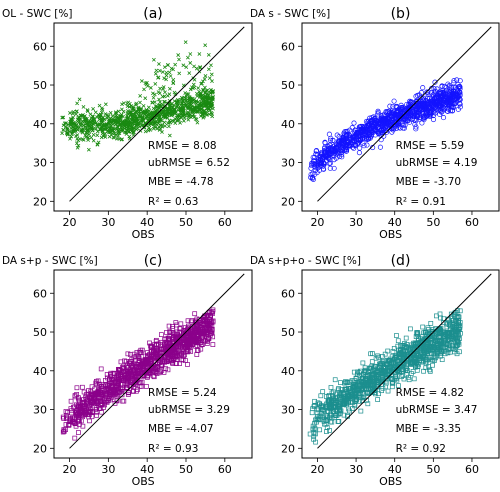 The image size is (500, 492). I want to click on y-axis-label: DA s - SWC [%], so click(290, 14).